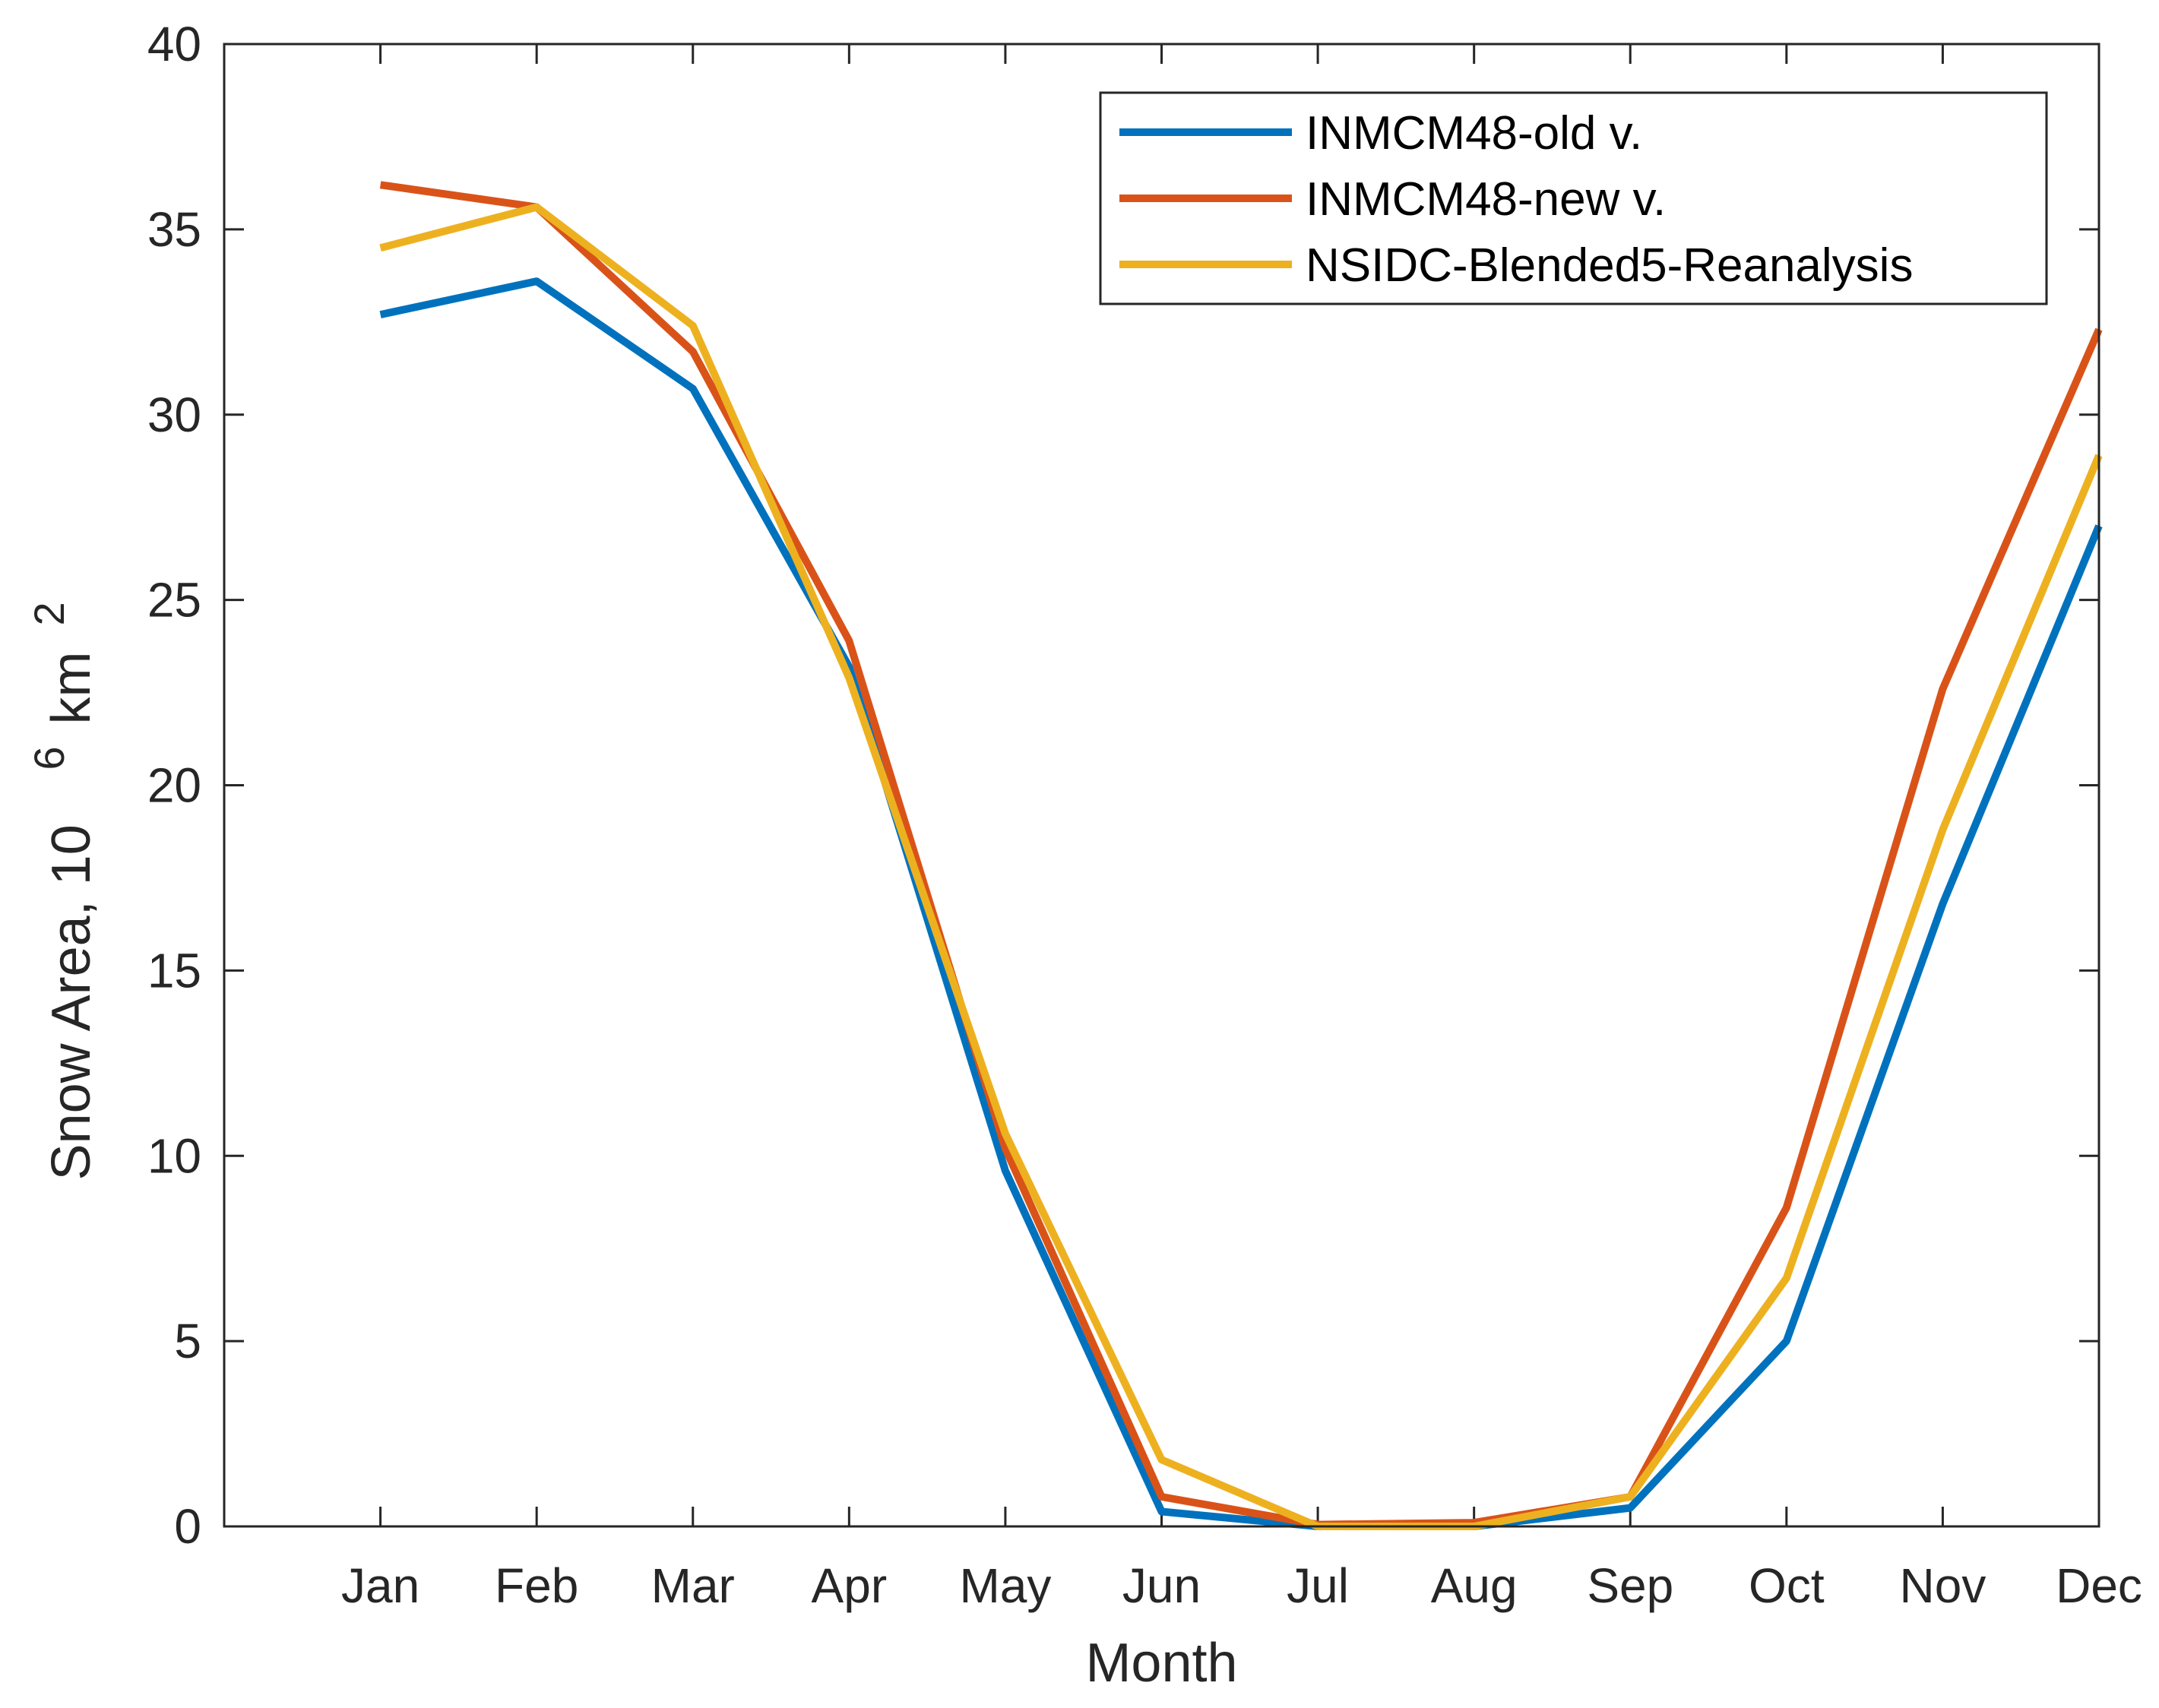 This screenshot has height=1708, width=2159. What do you see at coordinates (71, 1002) in the screenshot?
I see `y-axis-label-main: Snow Area, 10` at bounding box center [71, 1002].